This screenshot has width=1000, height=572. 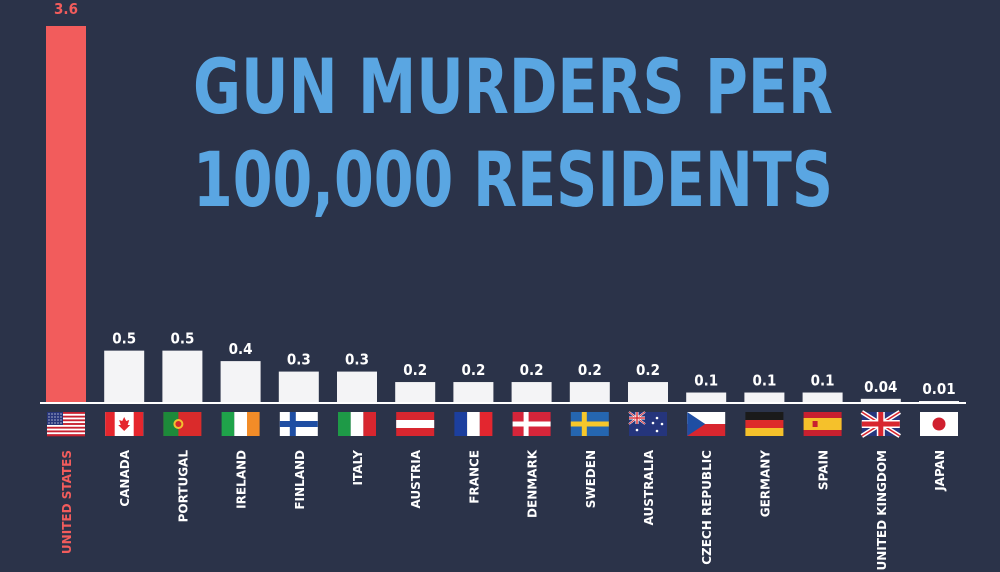 What do you see at coordinates (300, 480) in the screenshot?
I see `category-label-finland: FINLAND` at bounding box center [300, 480].